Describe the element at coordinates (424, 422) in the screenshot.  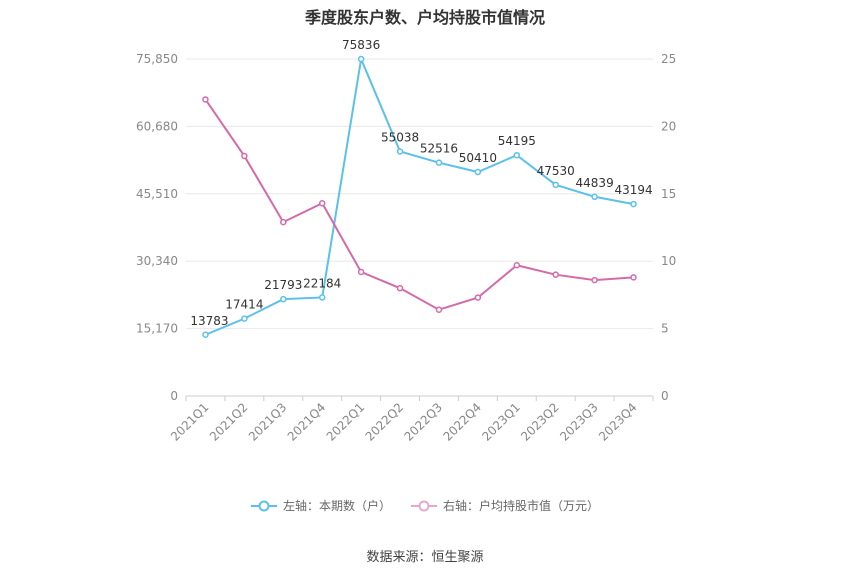
I see `x-tick-label: 2022Q3` at that location.